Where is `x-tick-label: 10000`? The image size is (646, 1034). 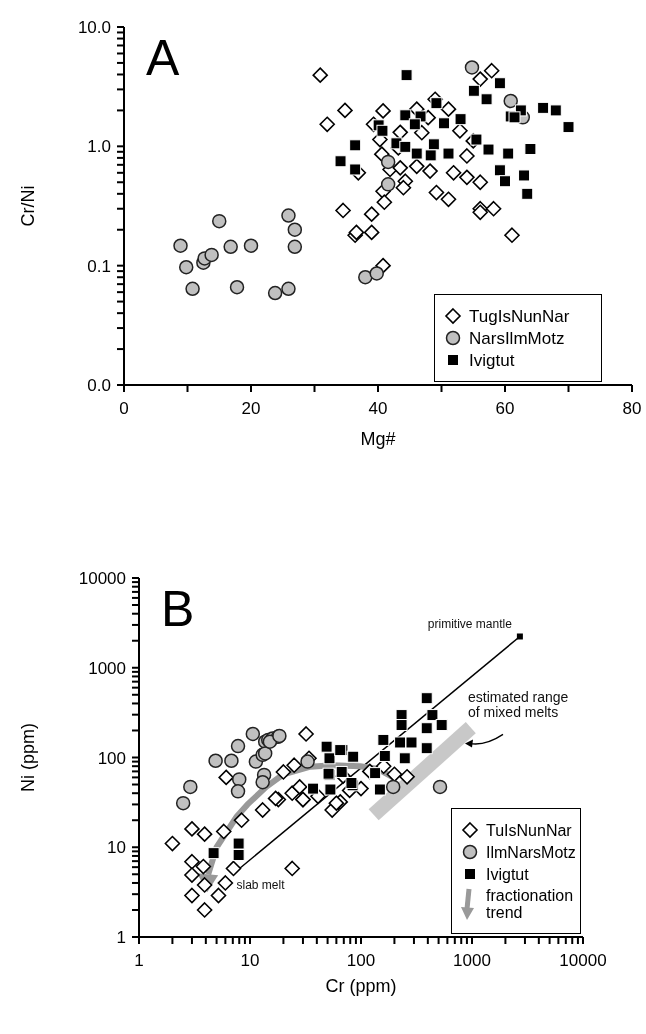 x-tick-label: 10000 is located at coordinates (583, 960).